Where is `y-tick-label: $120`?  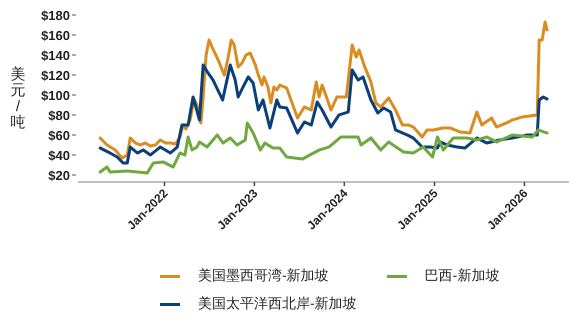 y-tick-label: $120 is located at coordinates (55, 75).